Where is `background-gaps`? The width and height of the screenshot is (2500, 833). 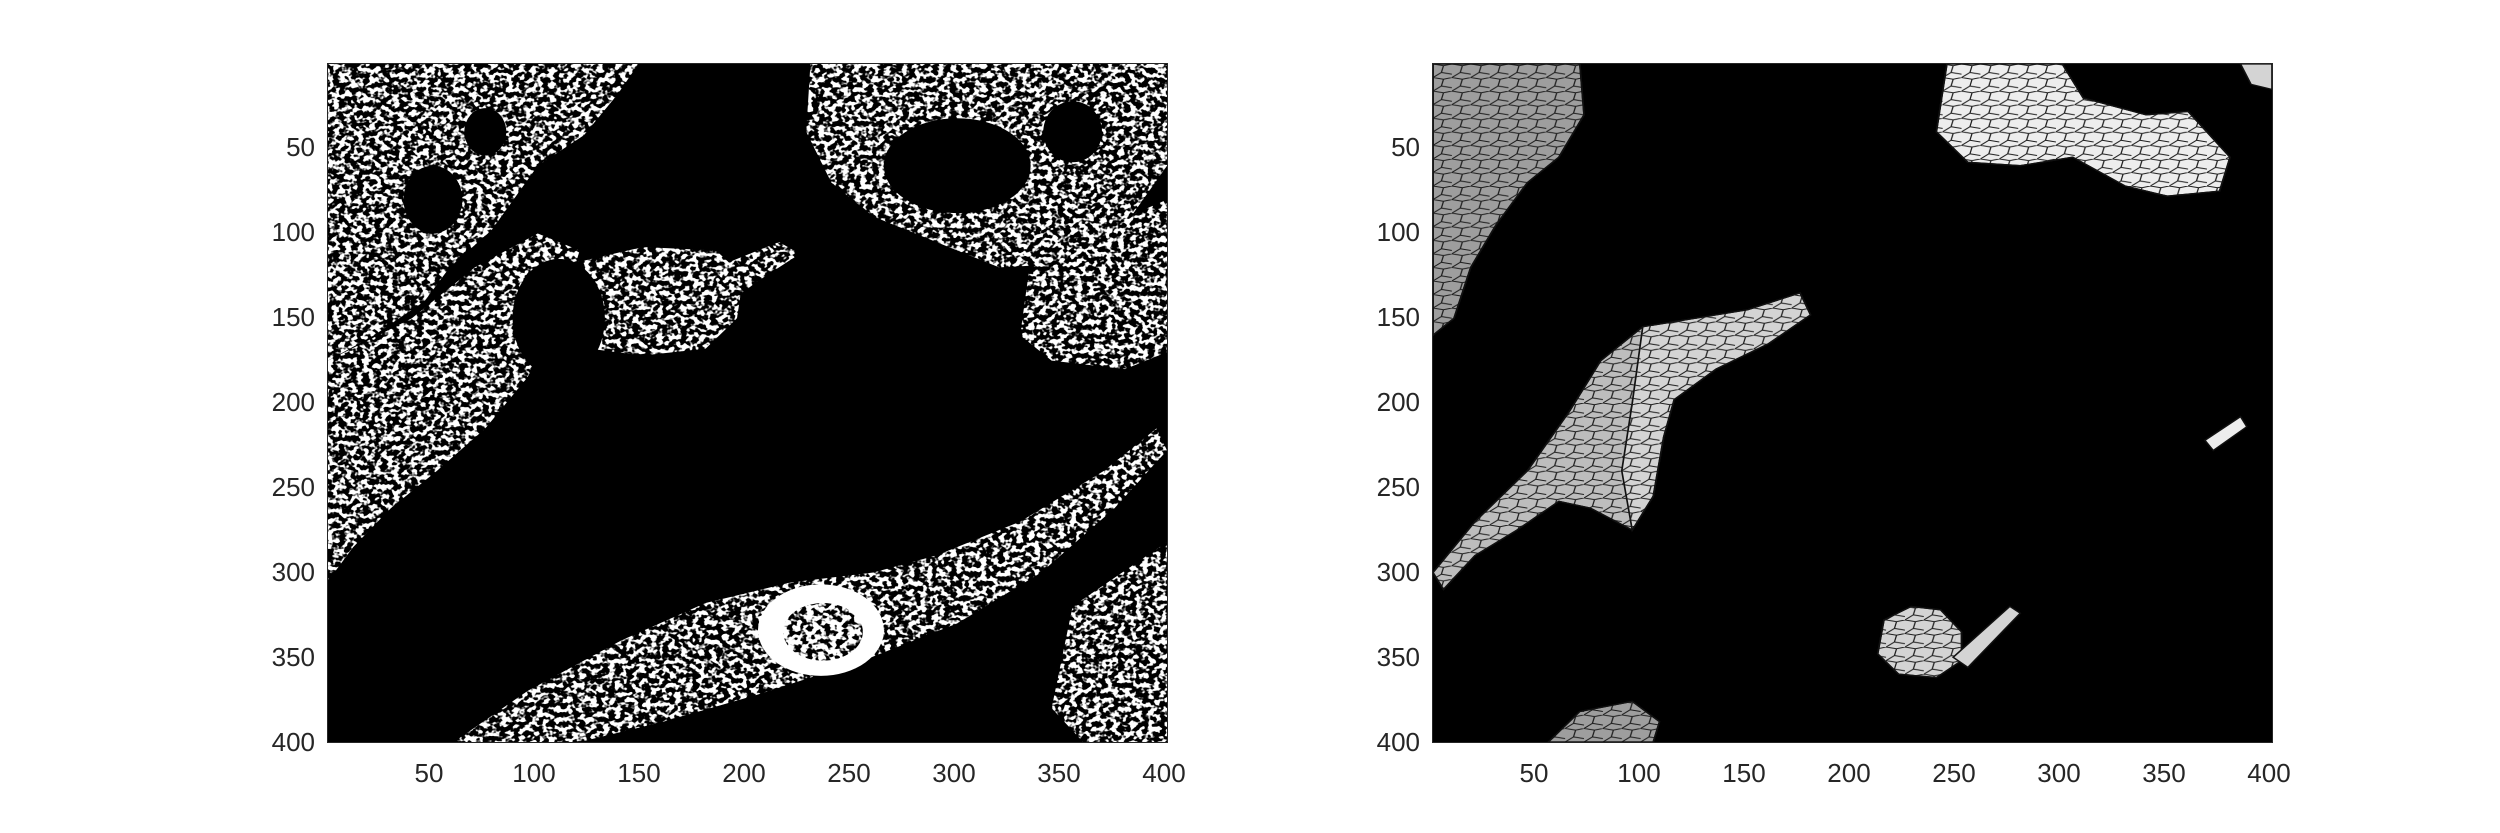
background-gaps is located at coordinates (752, 276).